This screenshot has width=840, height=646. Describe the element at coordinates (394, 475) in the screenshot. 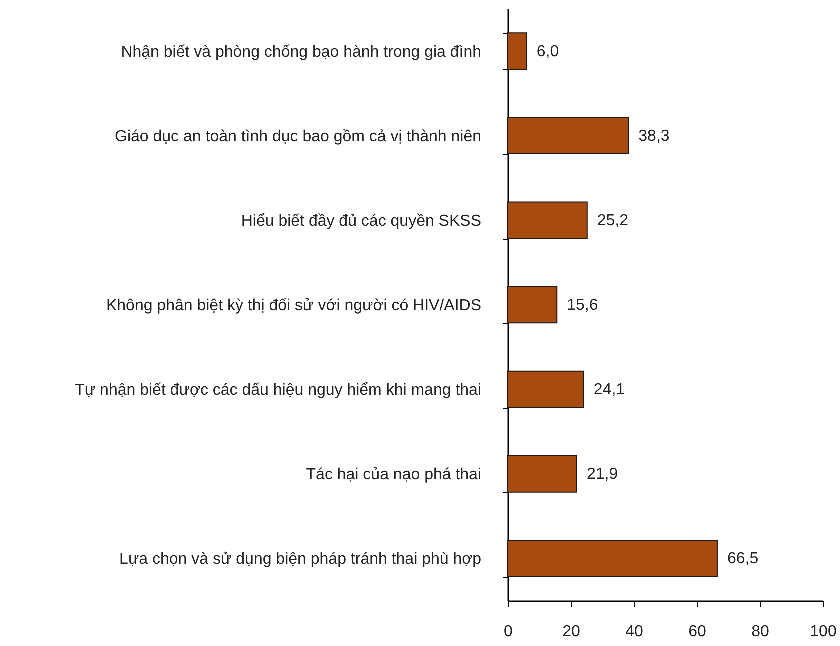

I see `y-tick-label: Tác hại của nạo phá thai` at that location.